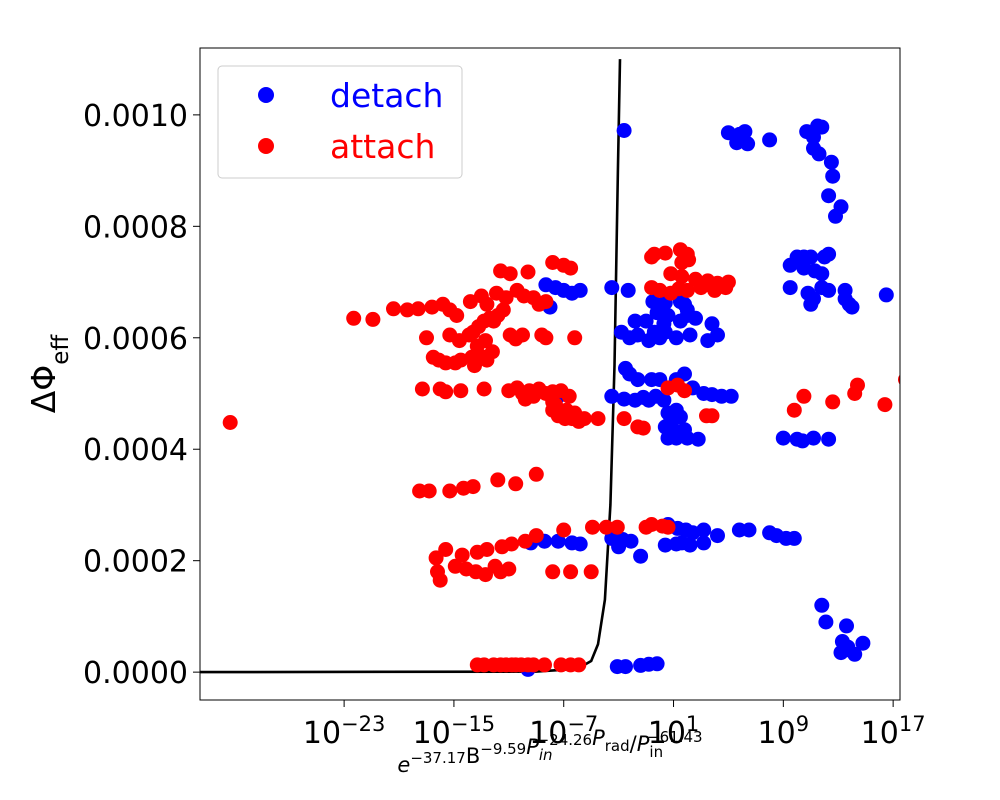  Describe the element at coordinates (563, 731) in the screenshot. I see `x-tick-label: 10−7` at that location.